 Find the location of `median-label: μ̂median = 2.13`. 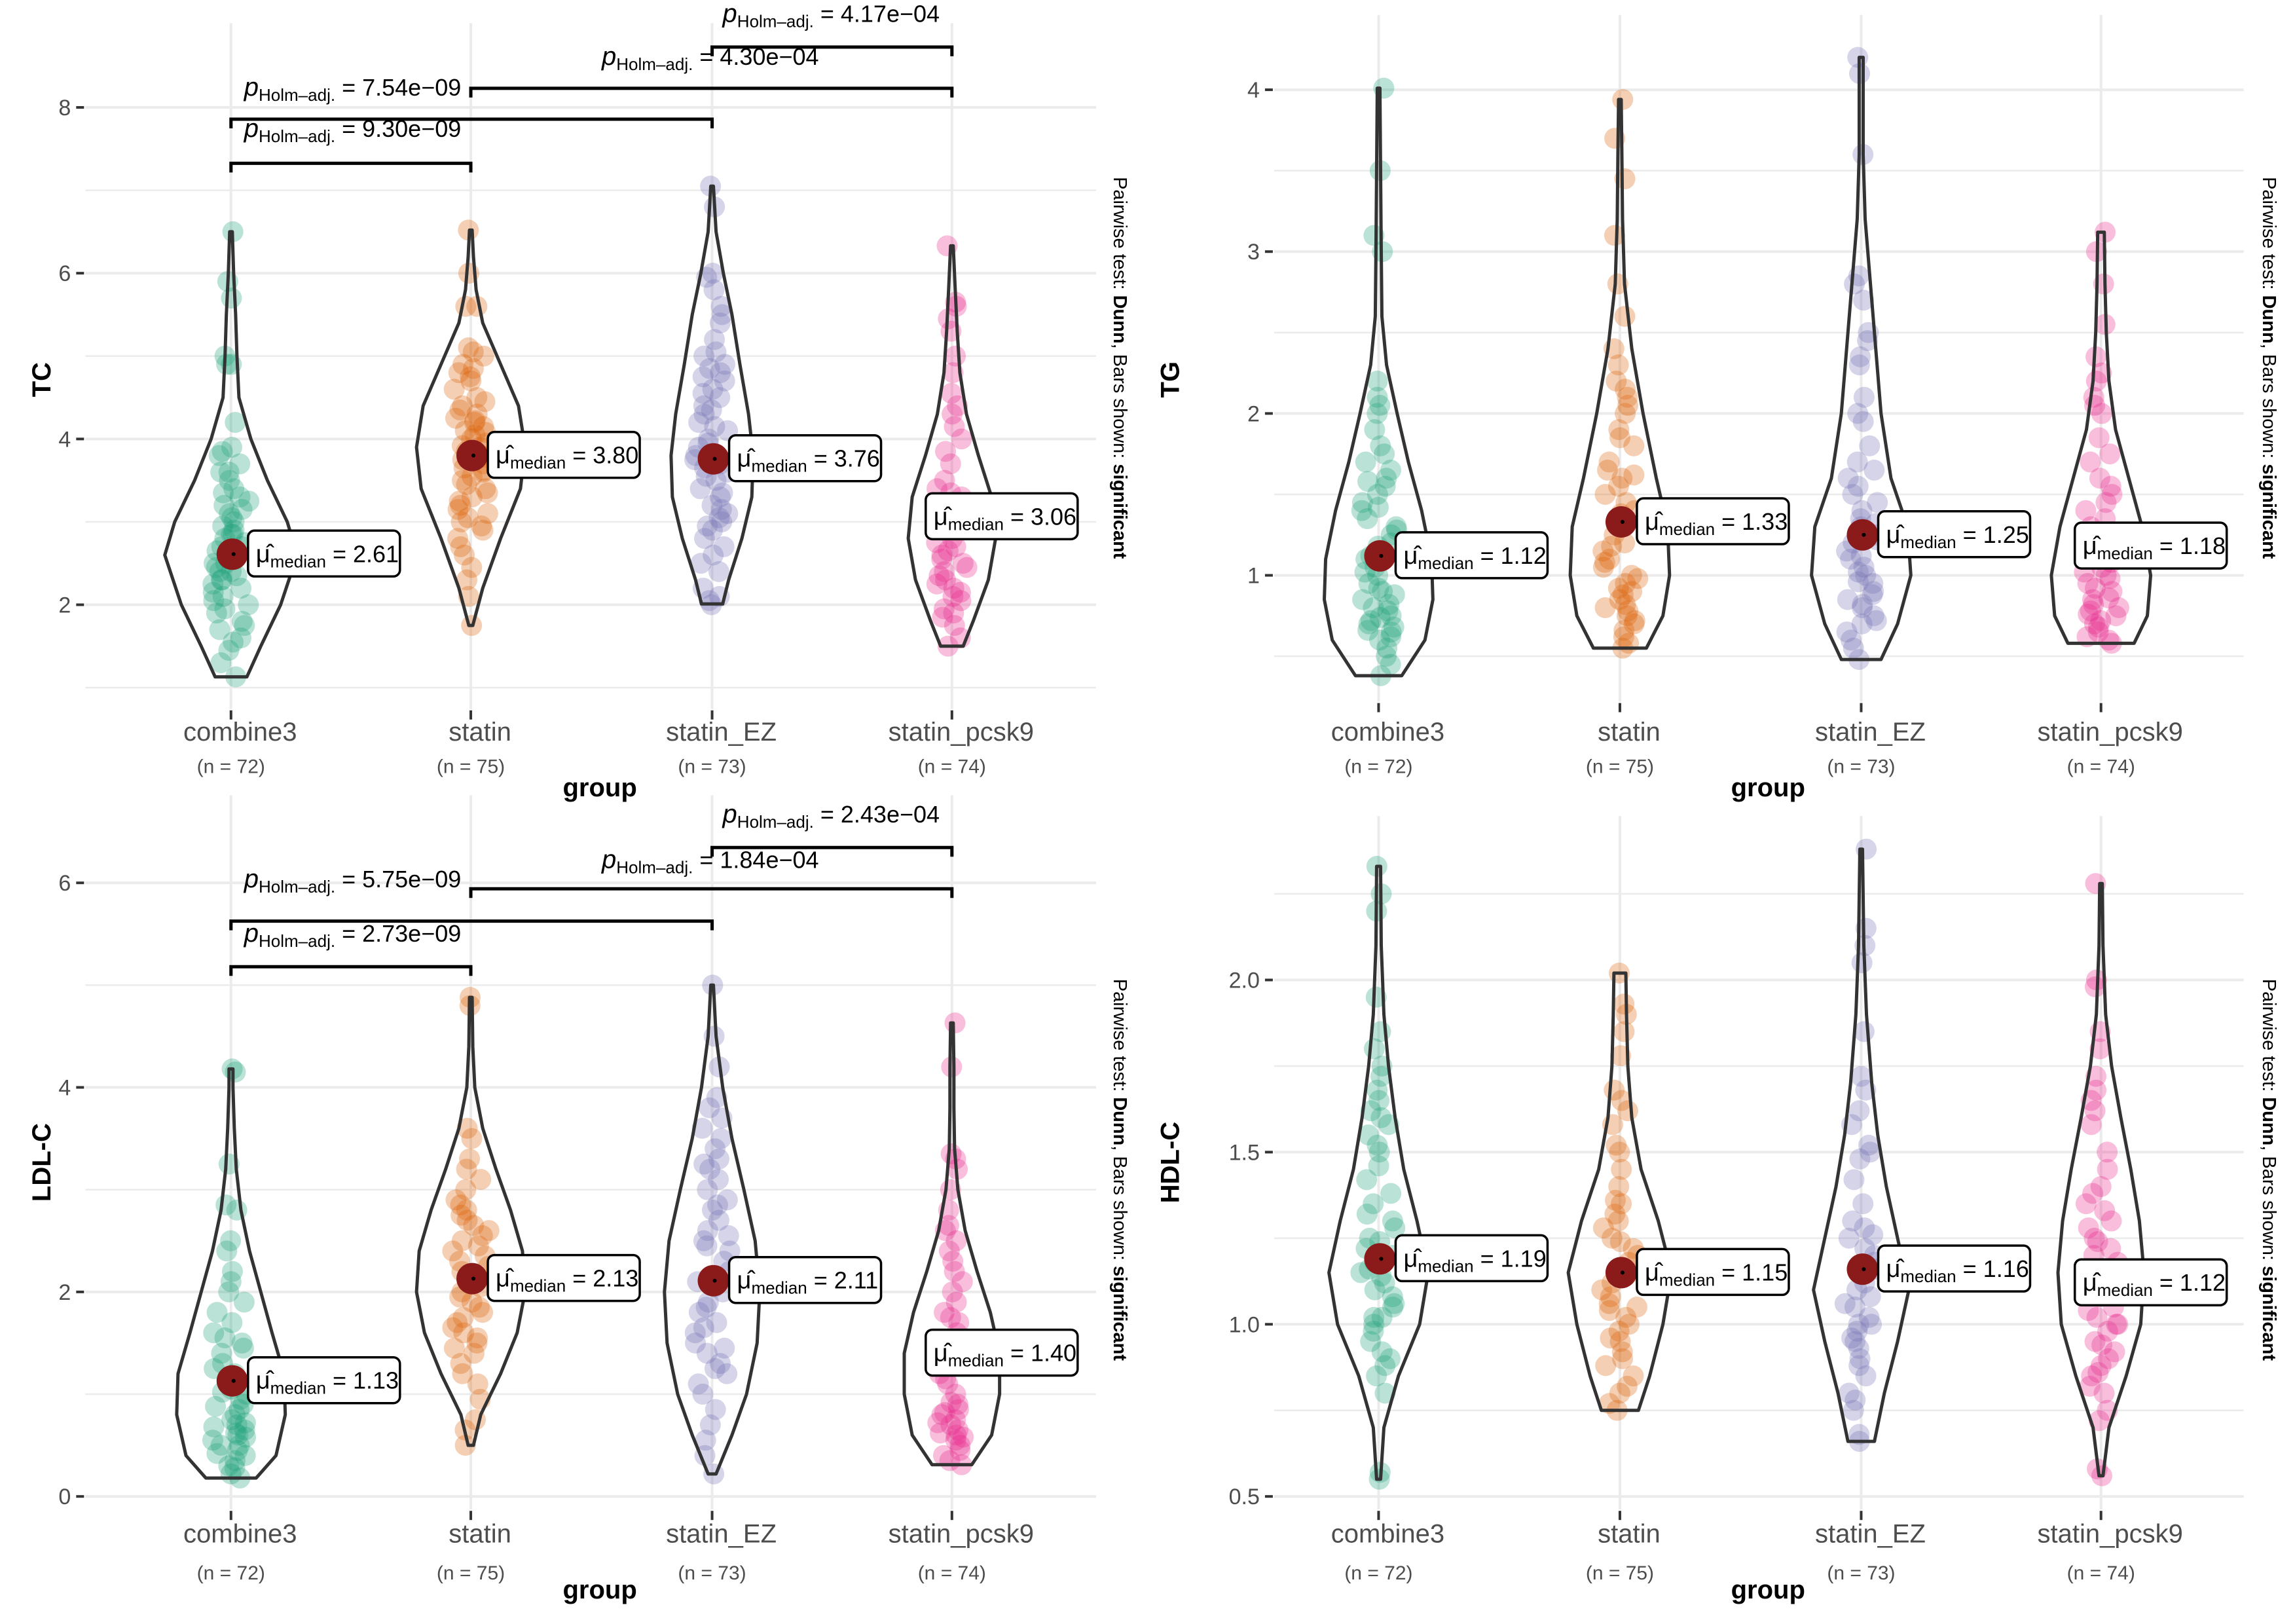

median-label: μ̂median = 2.13 is located at coordinates (567, 1280).